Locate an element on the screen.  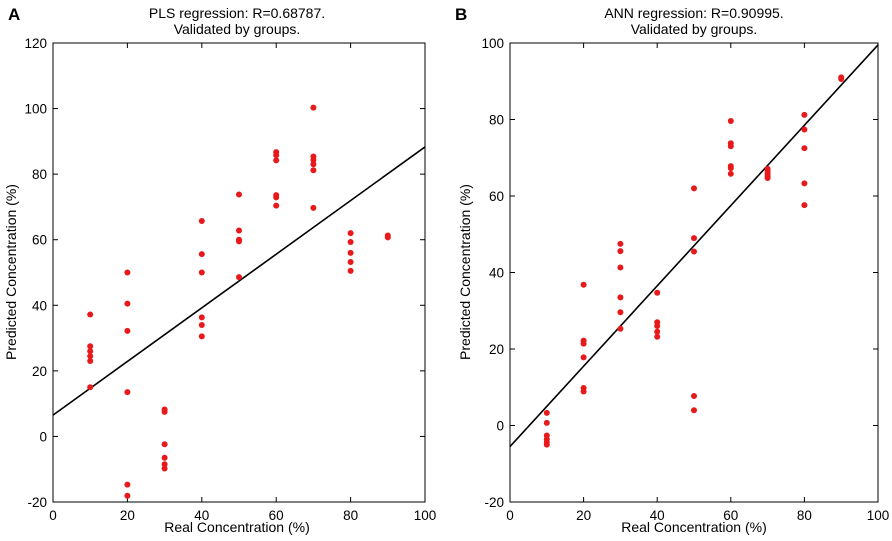
y-tick-label-a: 0 is located at coordinates (43, 436).